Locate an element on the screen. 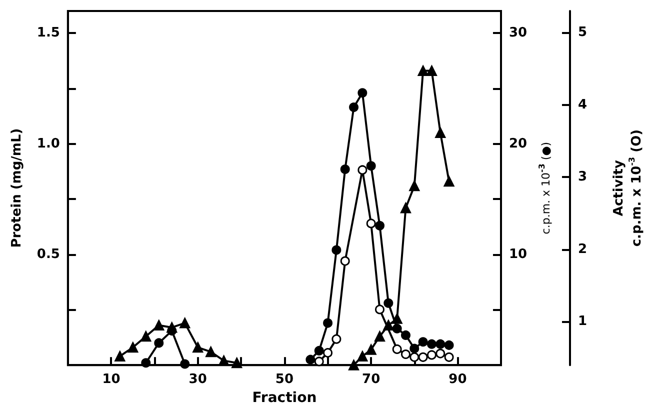  y-tick-label: 1.5 is located at coordinates (48, 33).